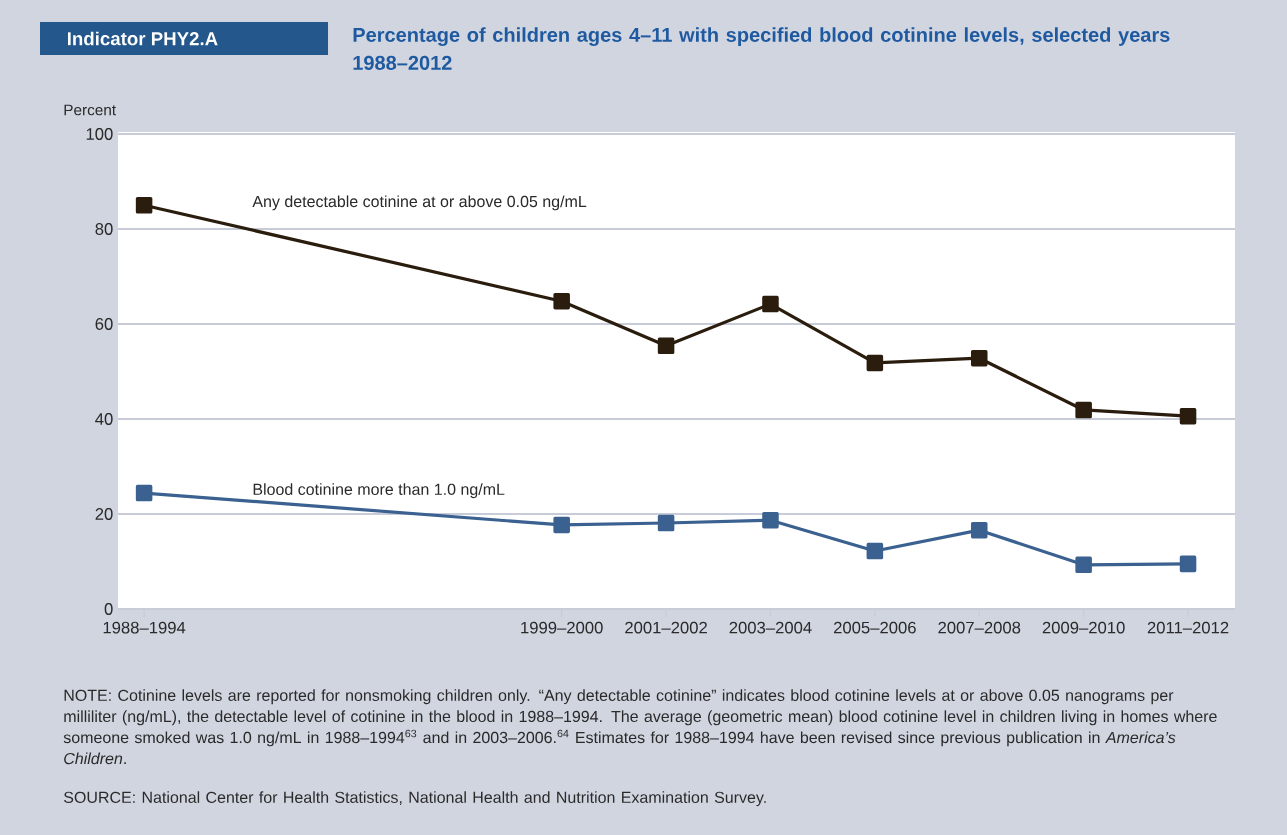 Image resolution: width=1287 pixels, height=835 pixels. Describe the element at coordinates (104, 324) in the screenshot. I see `y-tick-label: 60` at that location.